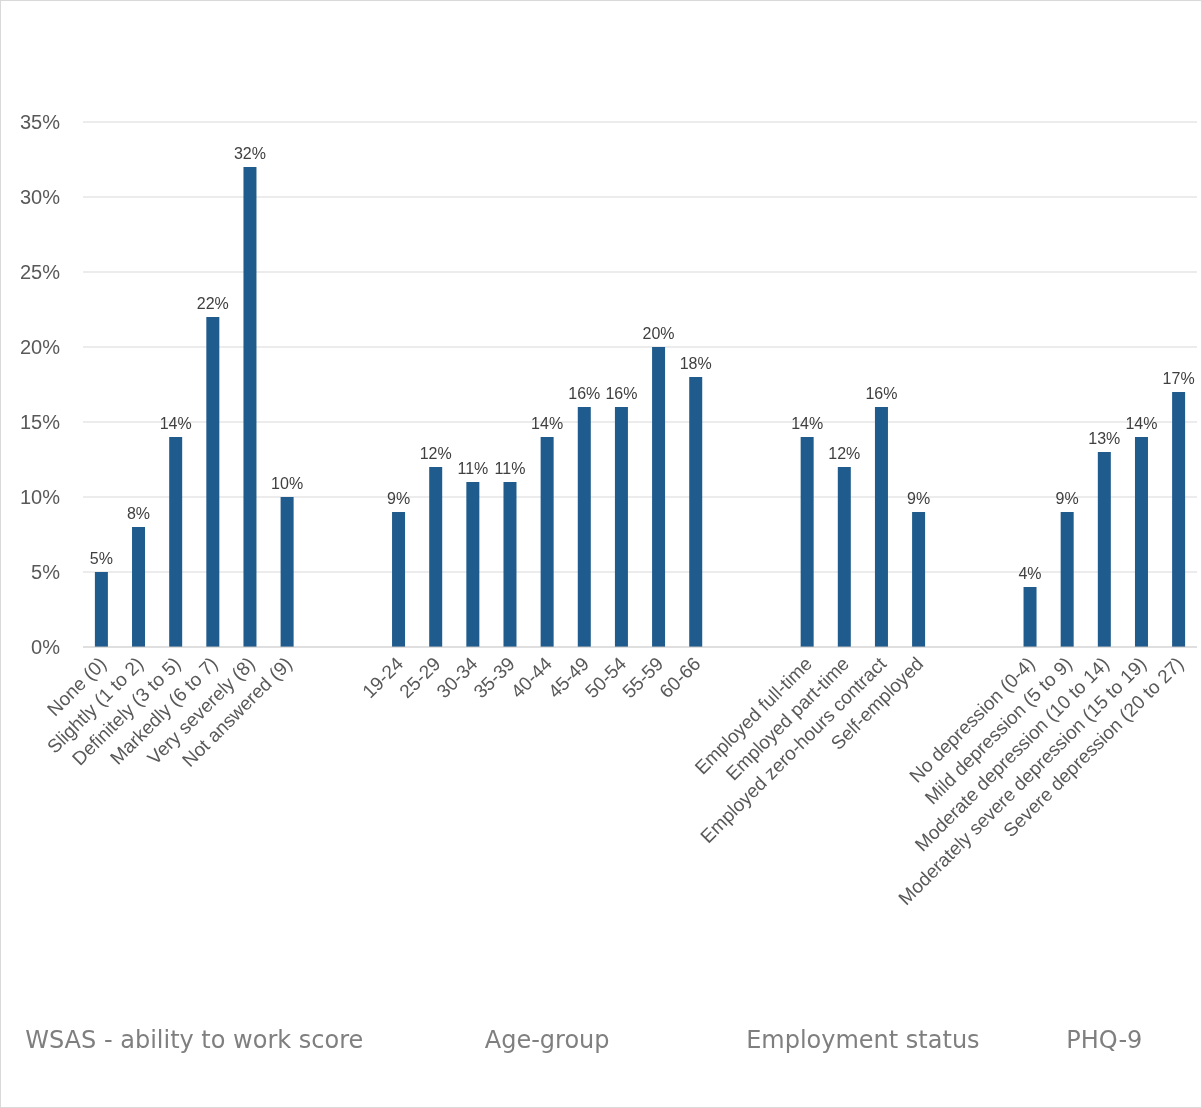 Image resolution: width=1202 pixels, height=1108 pixels. I want to click on y-tick-label: 5%, so click(46, 572).